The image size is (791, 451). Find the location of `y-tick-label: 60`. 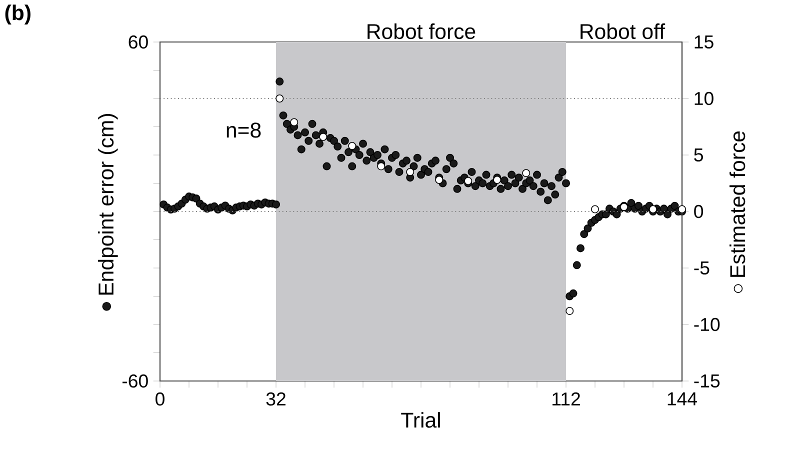

y-tick-label: 60 is located at coordinates (138, 42).